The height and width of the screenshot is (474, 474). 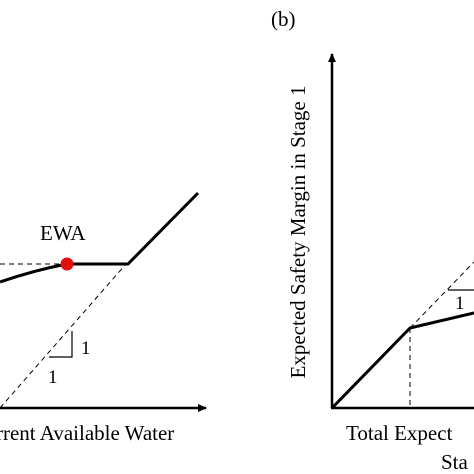 I want to click on panel-b-main-curve, so click(x=402, y=360).